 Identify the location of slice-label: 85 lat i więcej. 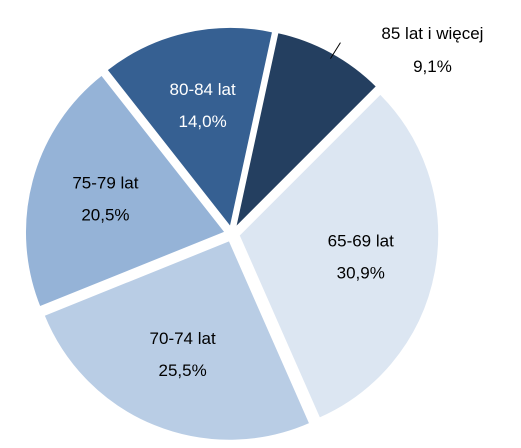
(432, 33).